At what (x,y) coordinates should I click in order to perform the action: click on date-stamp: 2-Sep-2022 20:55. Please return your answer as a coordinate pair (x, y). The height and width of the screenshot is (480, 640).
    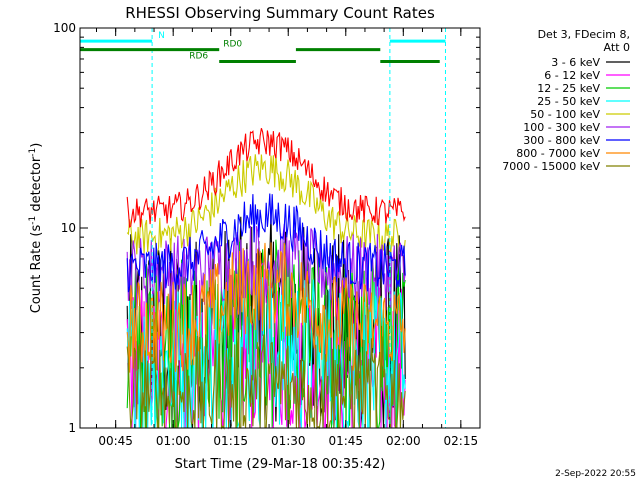
    Looking at the image, I should click on (595, 474).